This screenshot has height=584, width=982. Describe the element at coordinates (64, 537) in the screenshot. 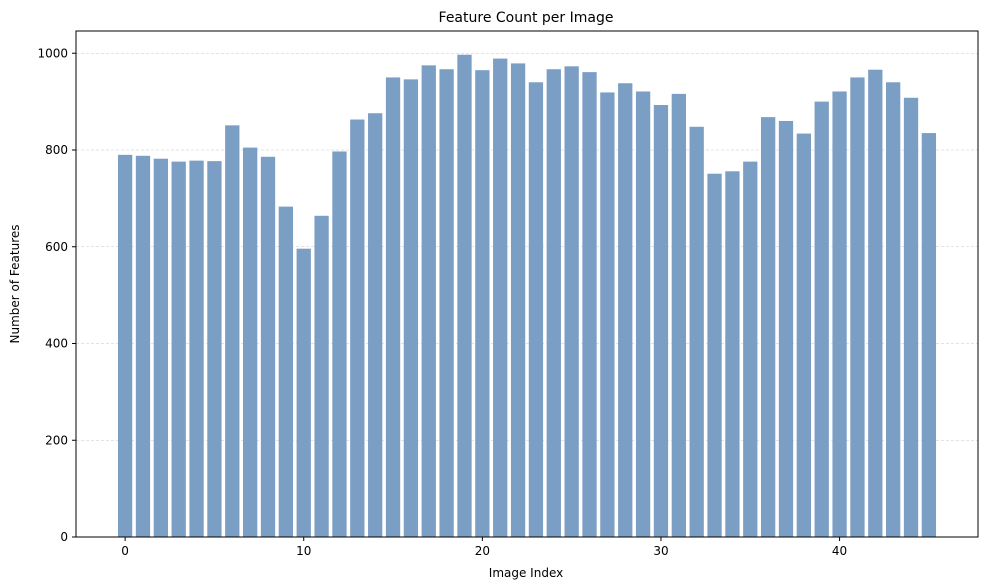

I see `y-tick-label: 0` at that location.